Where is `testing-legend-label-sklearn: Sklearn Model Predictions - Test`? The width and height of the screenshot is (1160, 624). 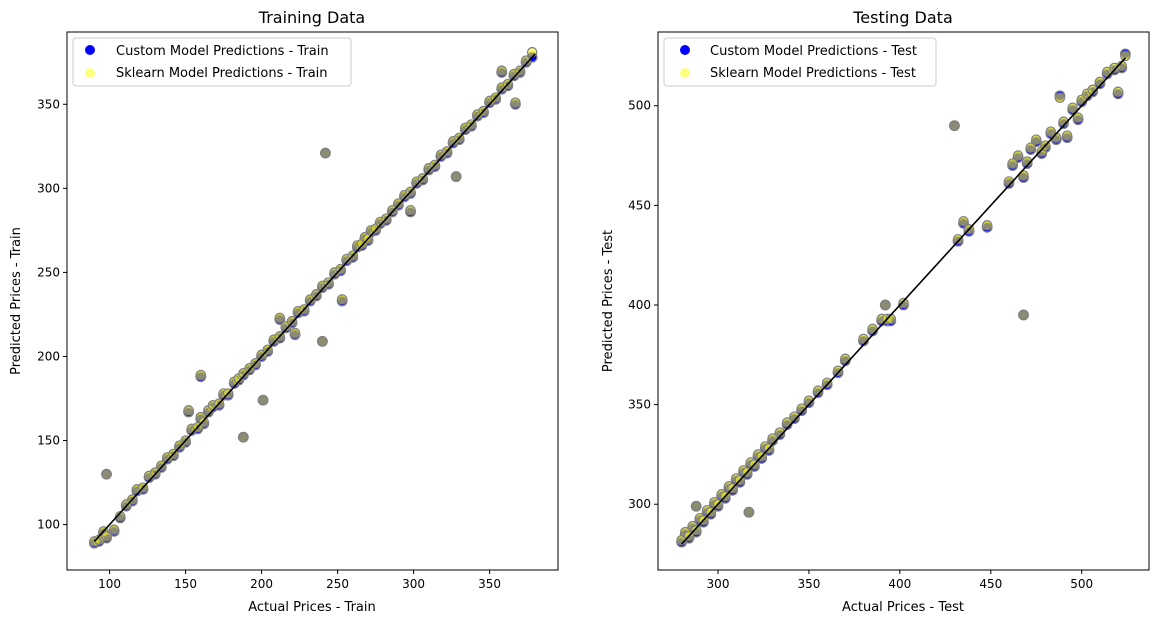 testing-legend-label-sklearn: Sklearn Model Predictions - Test is located at coordinates (813, 73).